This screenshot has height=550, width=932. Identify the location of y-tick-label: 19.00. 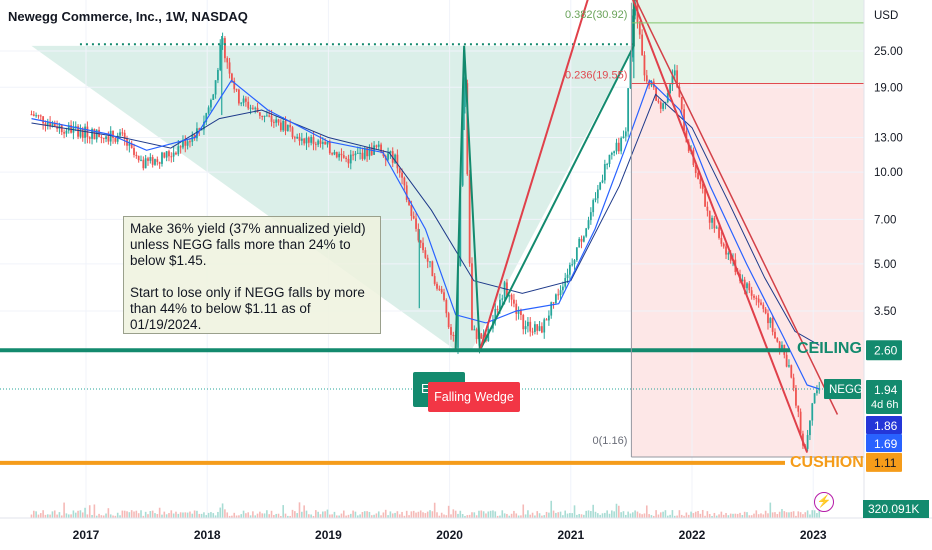
(888, 88).